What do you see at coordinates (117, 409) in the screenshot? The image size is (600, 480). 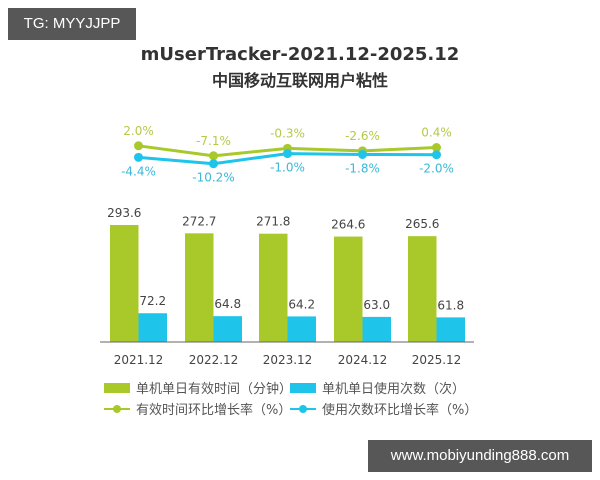 I see `legend-swatch-green-line` at bounding box center [117, 409].